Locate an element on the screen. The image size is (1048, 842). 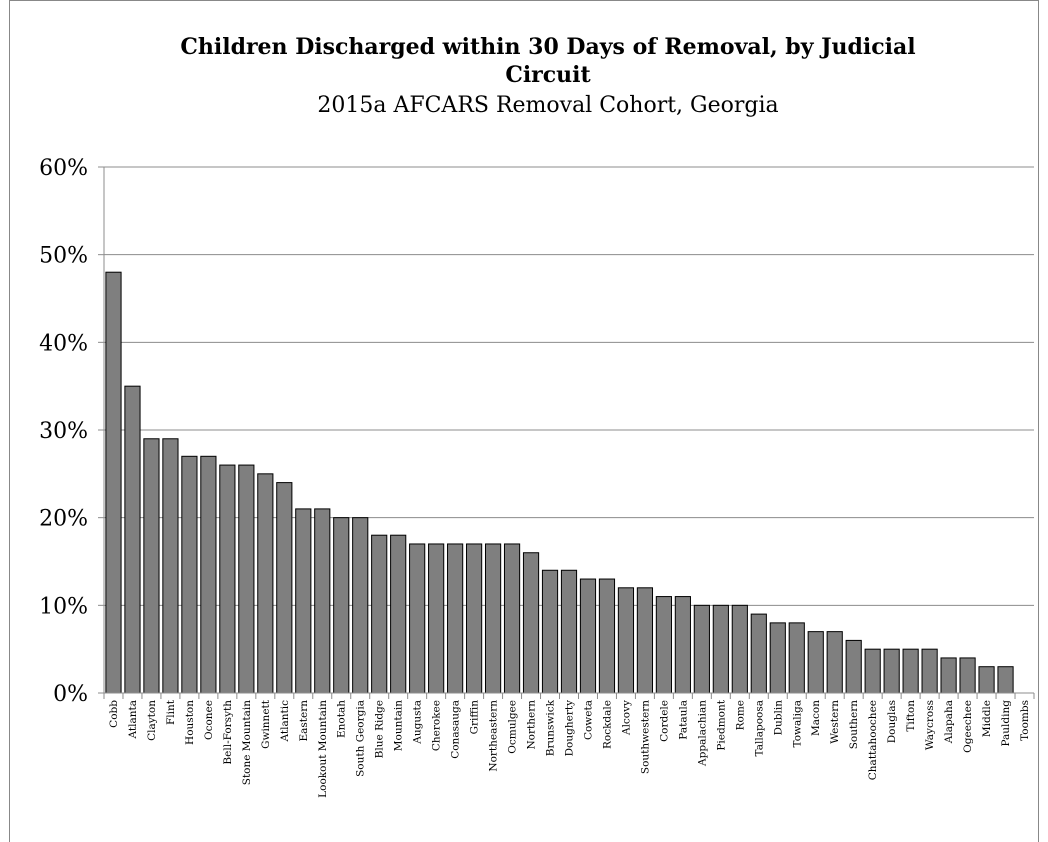
chart-subtitle: 2015a AFCARS Removal Cohort, Georgia is located at coordinates (547, 105).